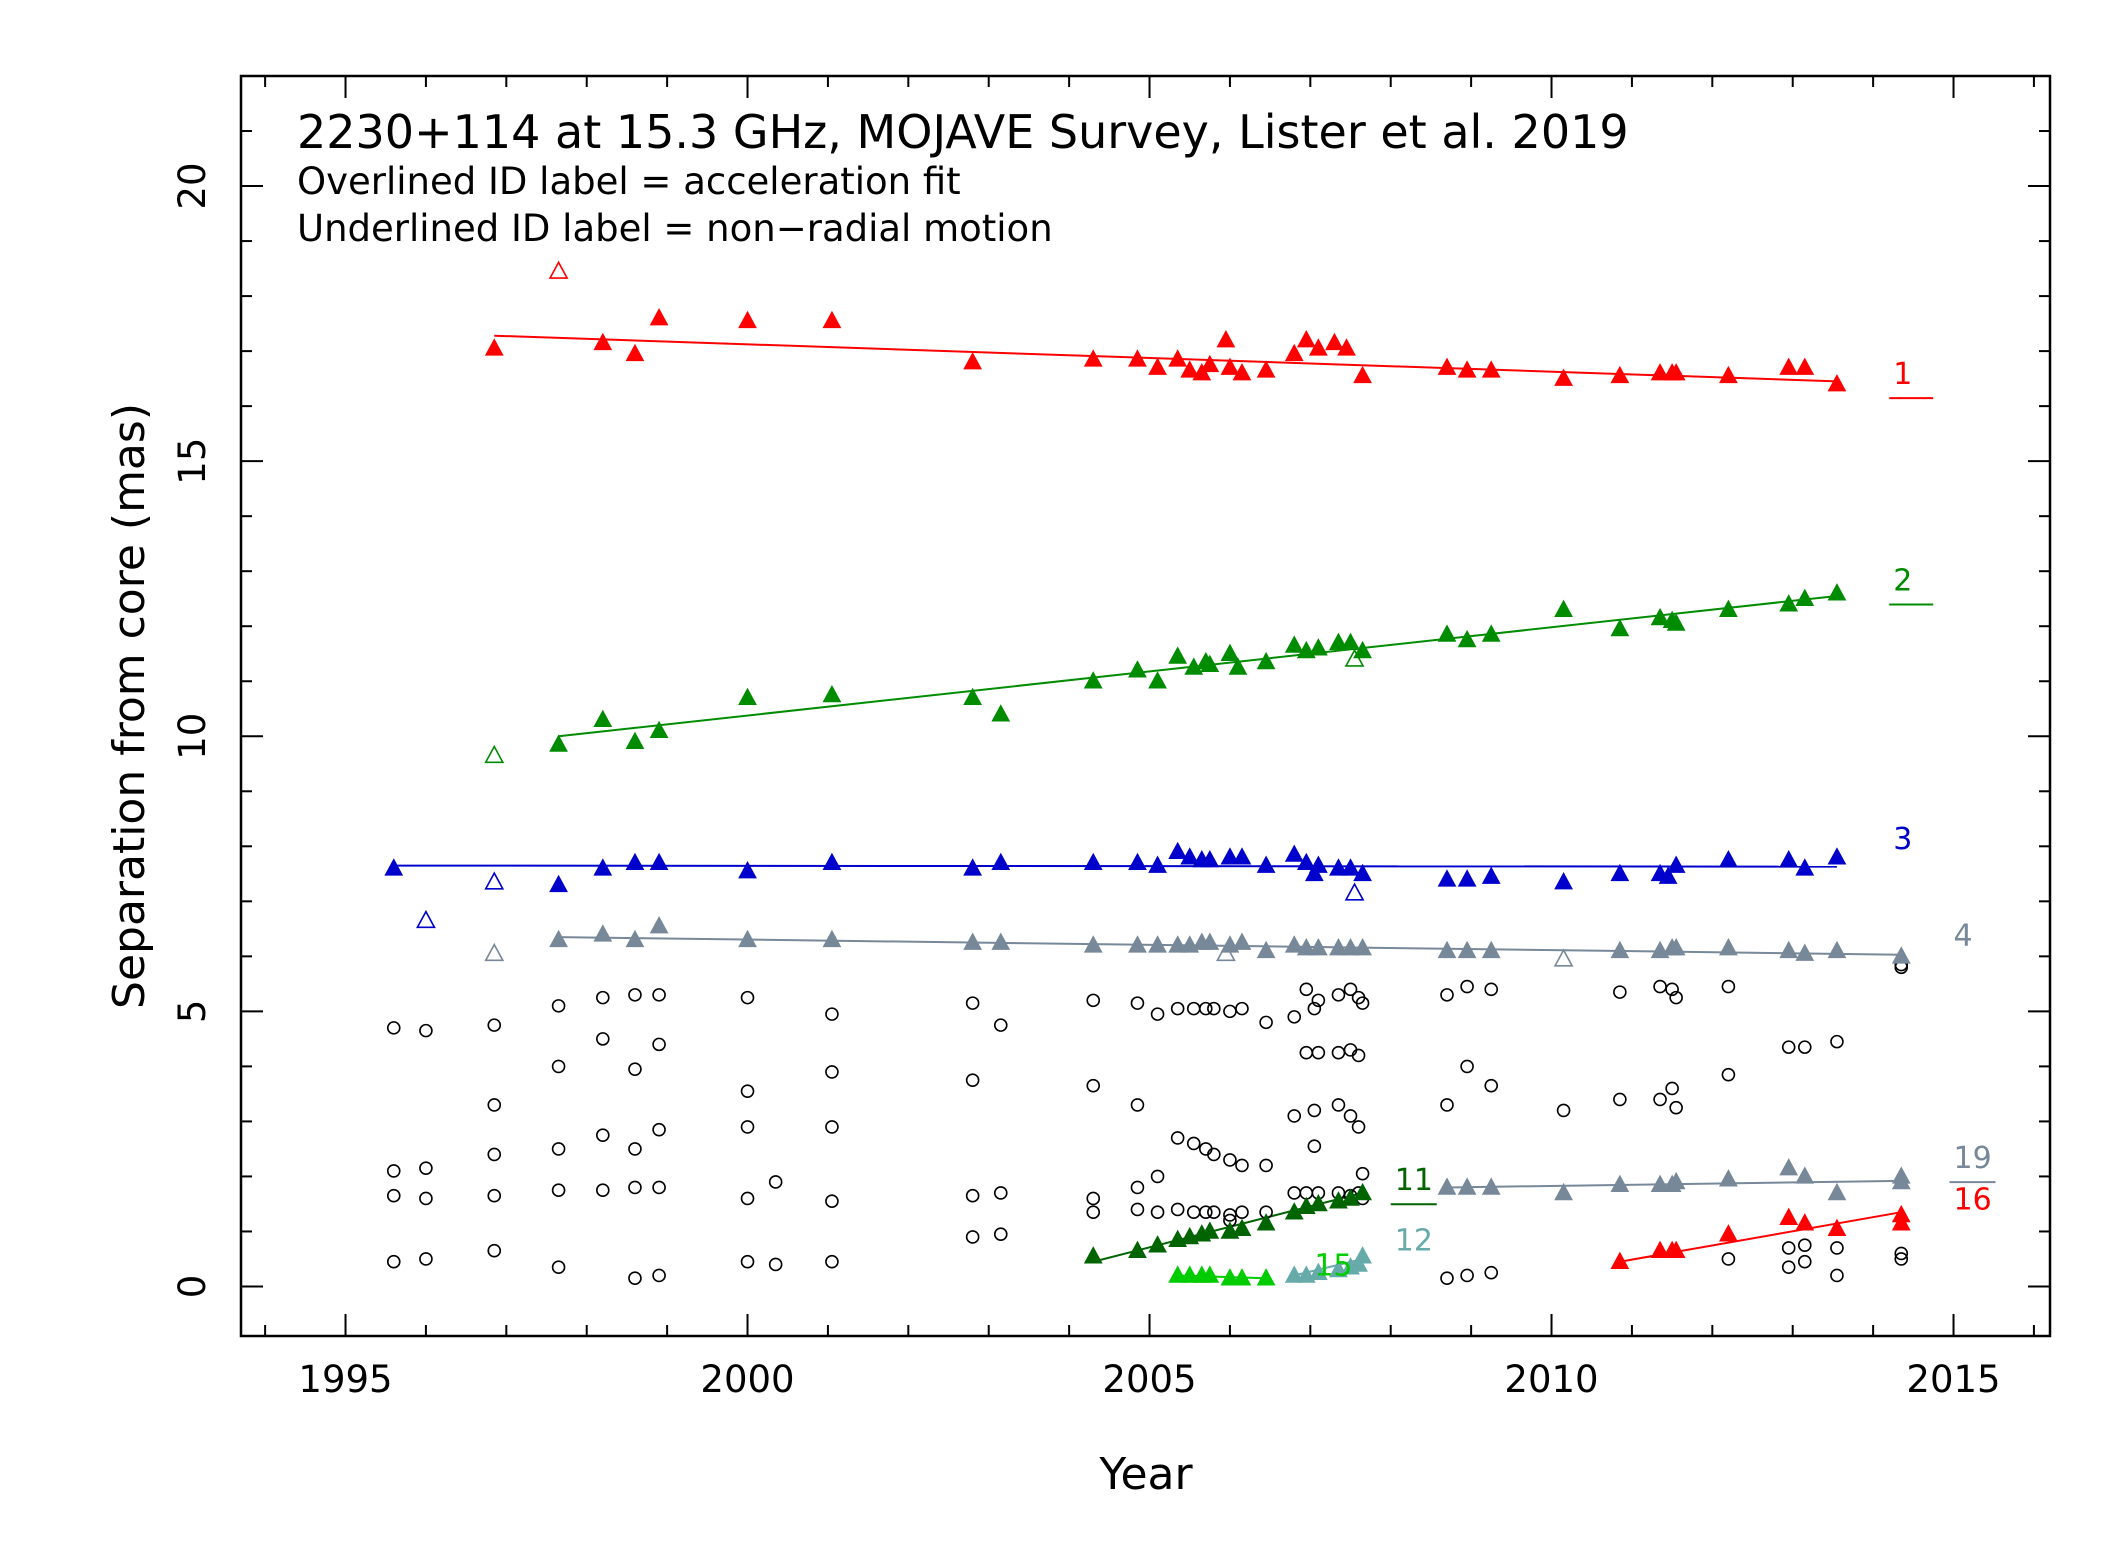  Describe the element at coordinates (1149, 1379) in the screenshot. I see `x-tick-label: 2005` at that location.